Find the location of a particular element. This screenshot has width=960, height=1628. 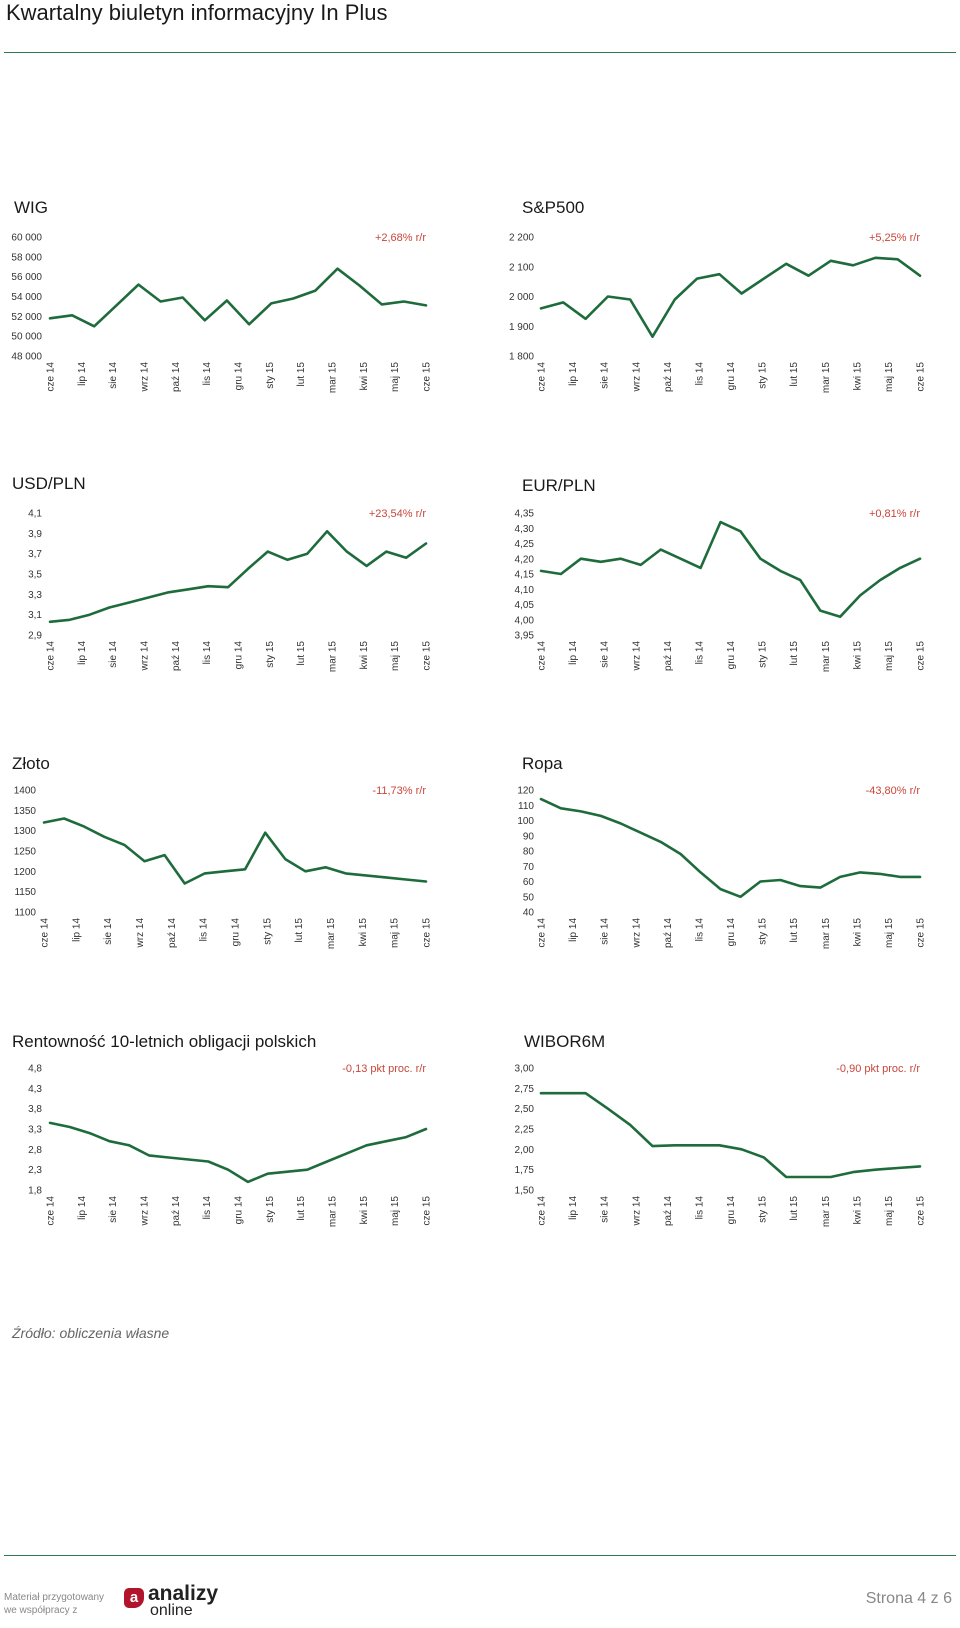

y-tick-label: 2,3 is located at coordinates (35, 1170).